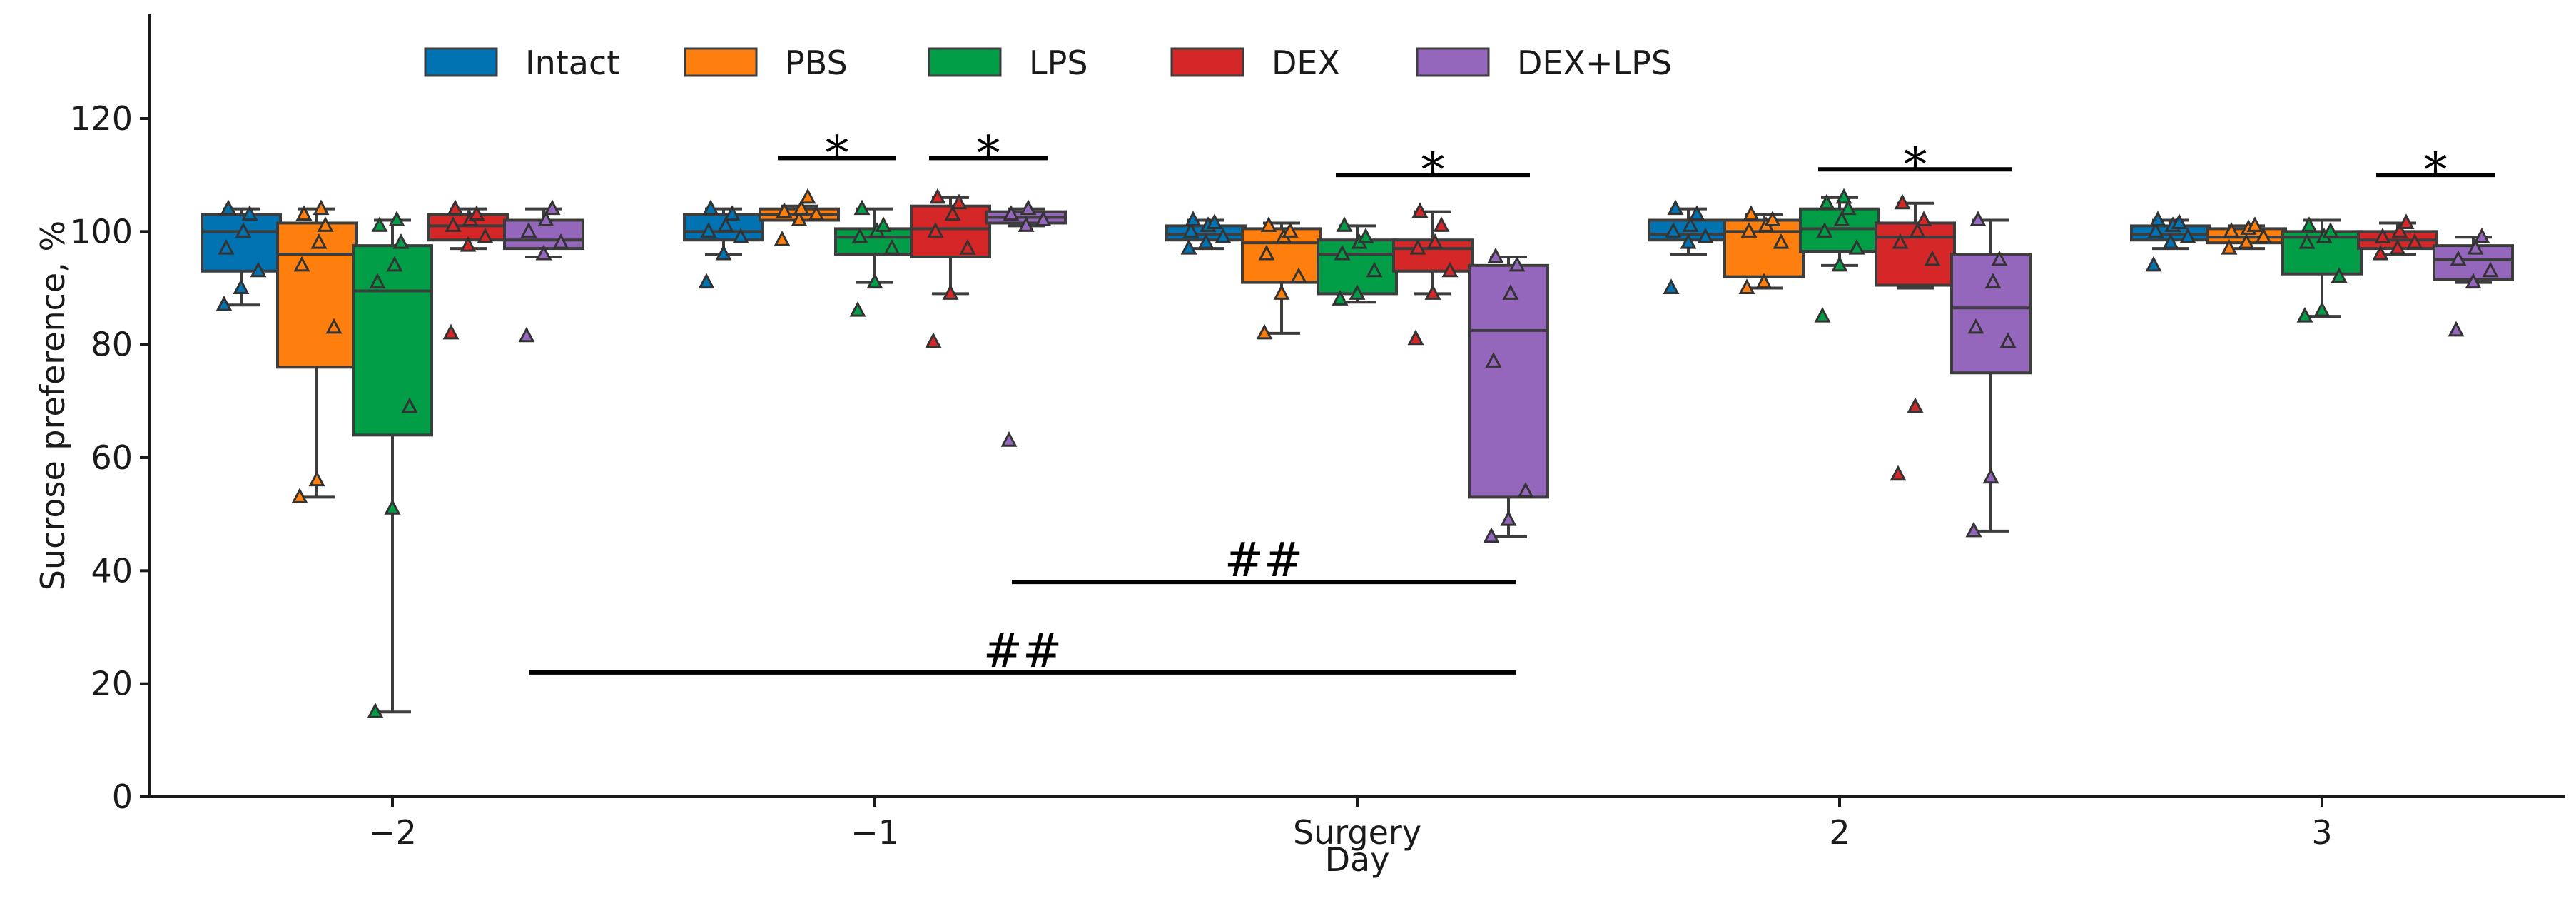 The width and height of the screenshot is (2576, 911). What do you see at coordinates (112, 570) in the screenshot?
I see `y-tick-label: 40` at bounding box center [112, 570].